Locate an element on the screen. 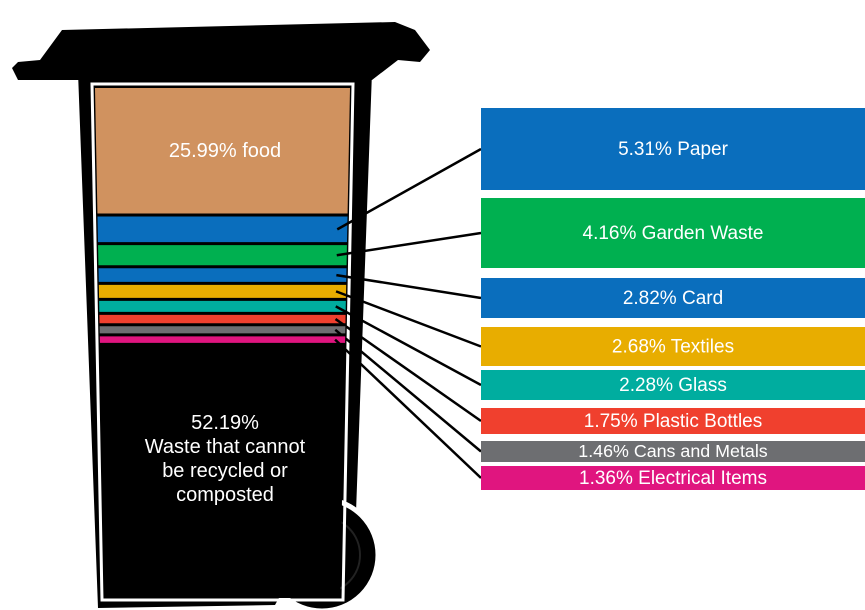 The width and height of the screenshot is (865, 610). segment-label: 4.16% Garden Waste is located at coordinates (673, 233).